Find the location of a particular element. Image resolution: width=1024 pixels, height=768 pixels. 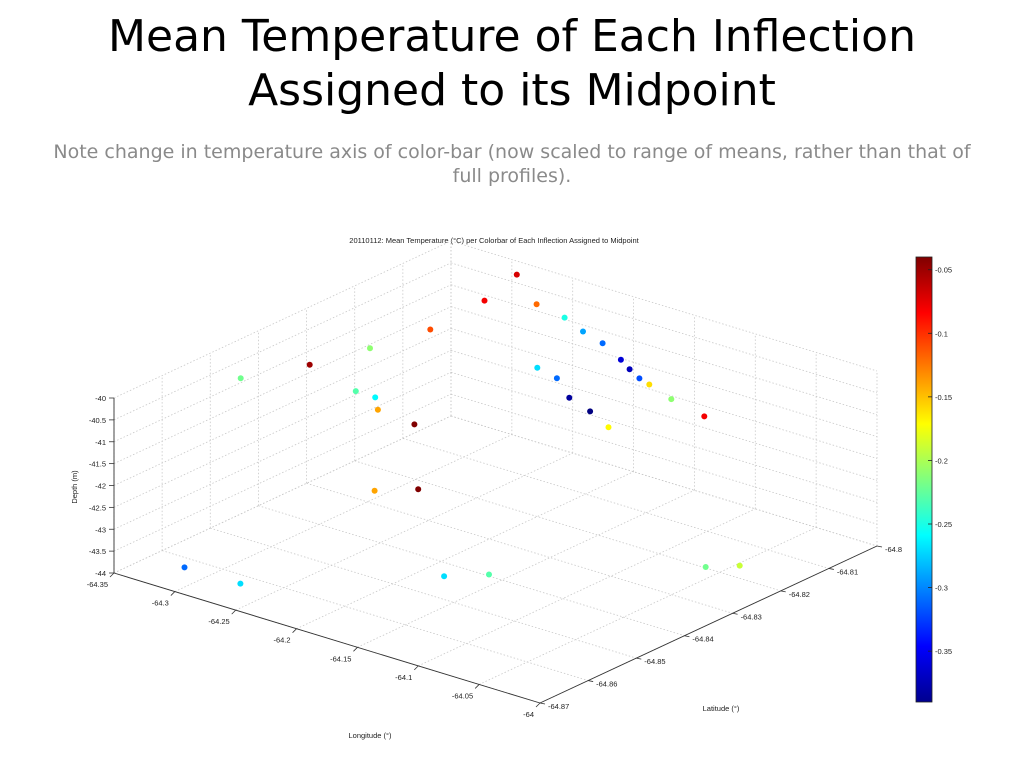

z-tick-label: -43.5 is located at coordinates (97, 551).